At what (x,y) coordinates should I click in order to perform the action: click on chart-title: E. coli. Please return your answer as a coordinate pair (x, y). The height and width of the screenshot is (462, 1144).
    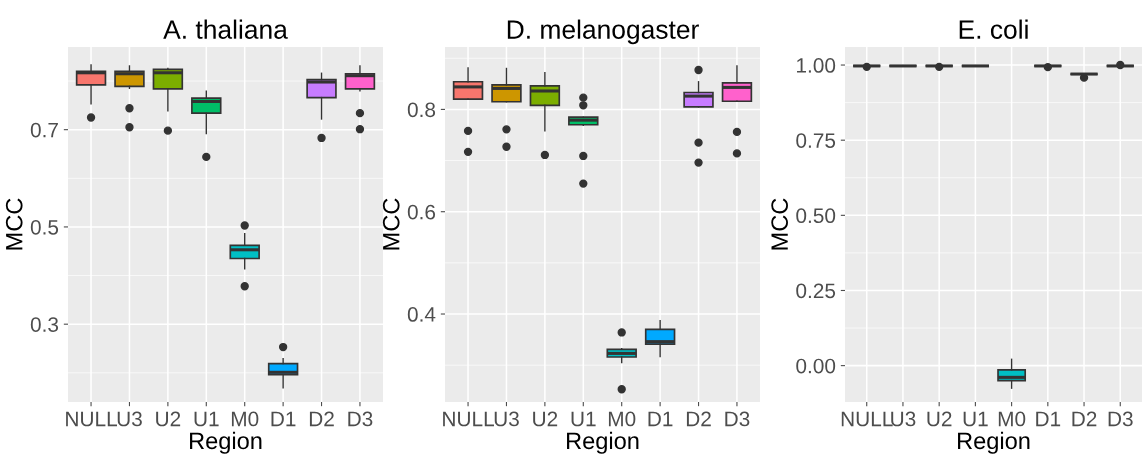
    Looking at the image, I should click on (993, 29).